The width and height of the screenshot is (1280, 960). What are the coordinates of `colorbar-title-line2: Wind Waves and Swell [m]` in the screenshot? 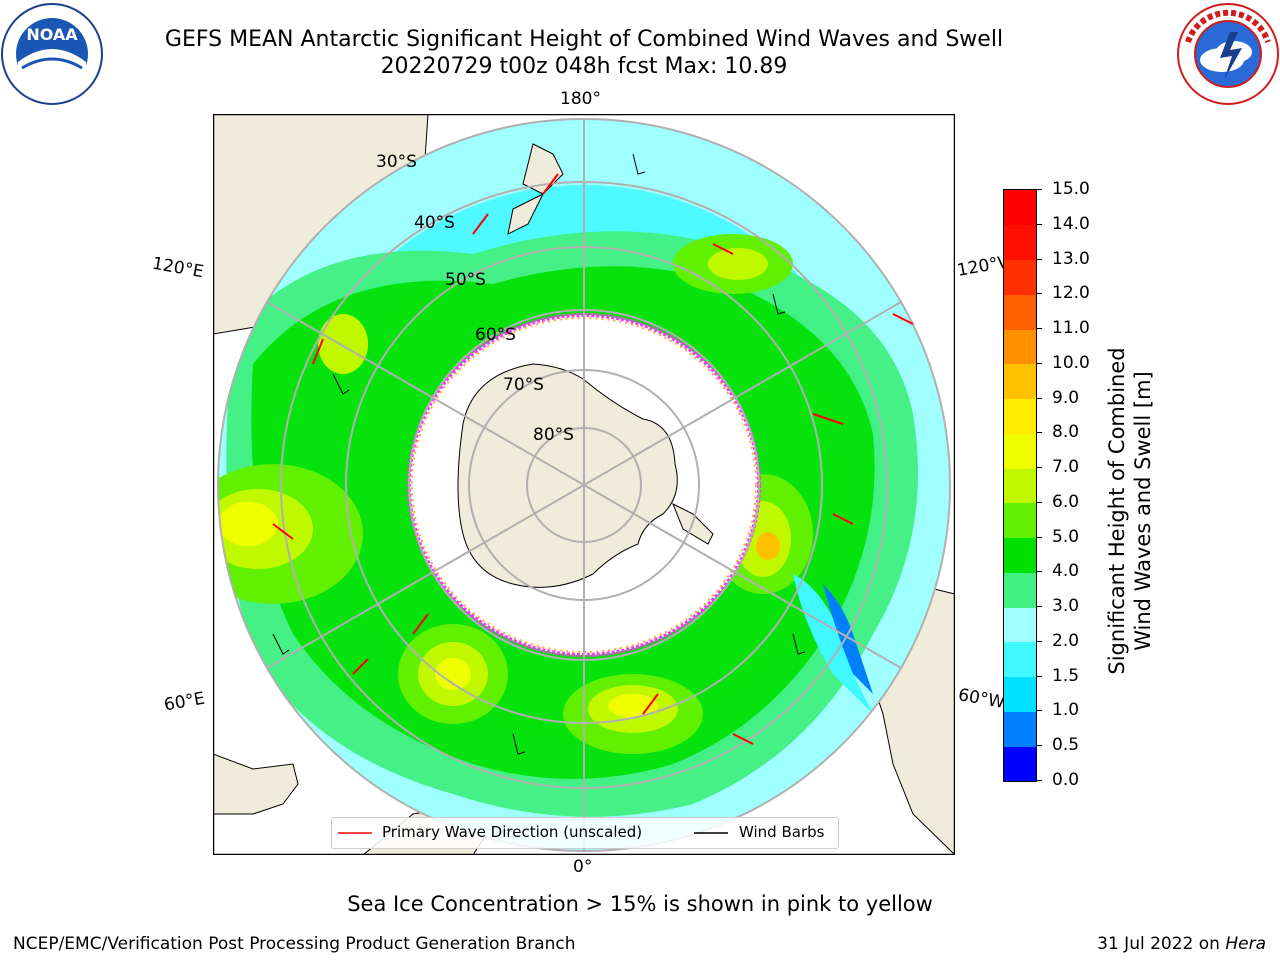 It's located at (1143, 511).